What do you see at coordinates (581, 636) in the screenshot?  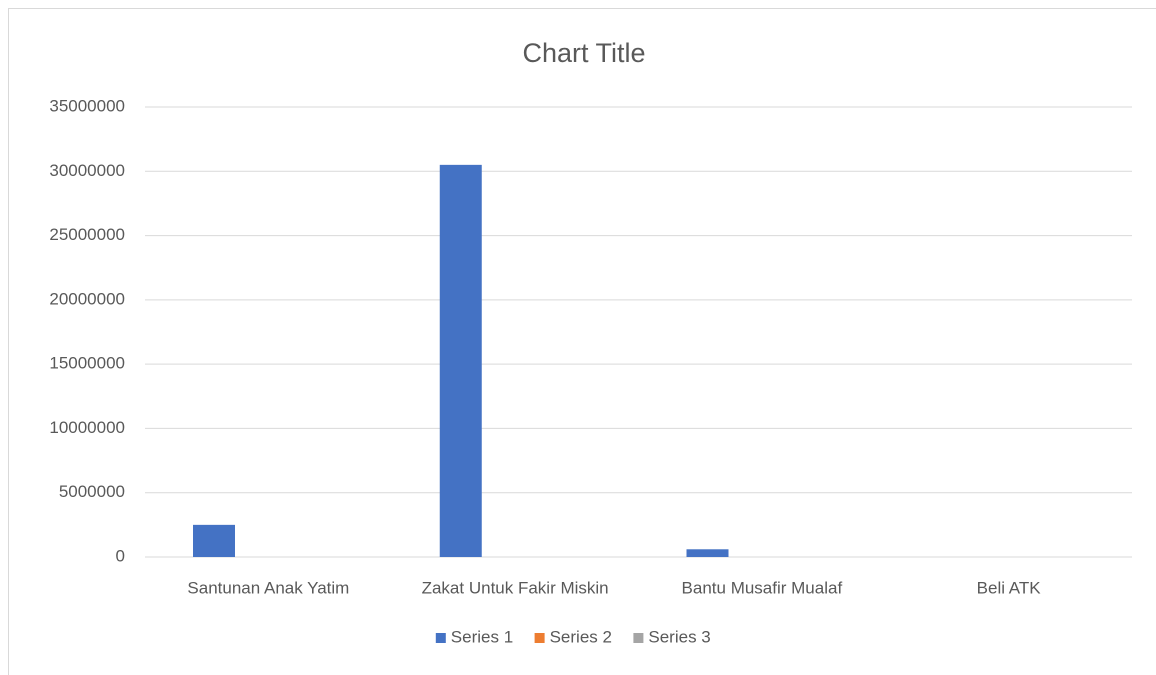 I see `legend-label: Series 2` at bounding box center [581, 636].